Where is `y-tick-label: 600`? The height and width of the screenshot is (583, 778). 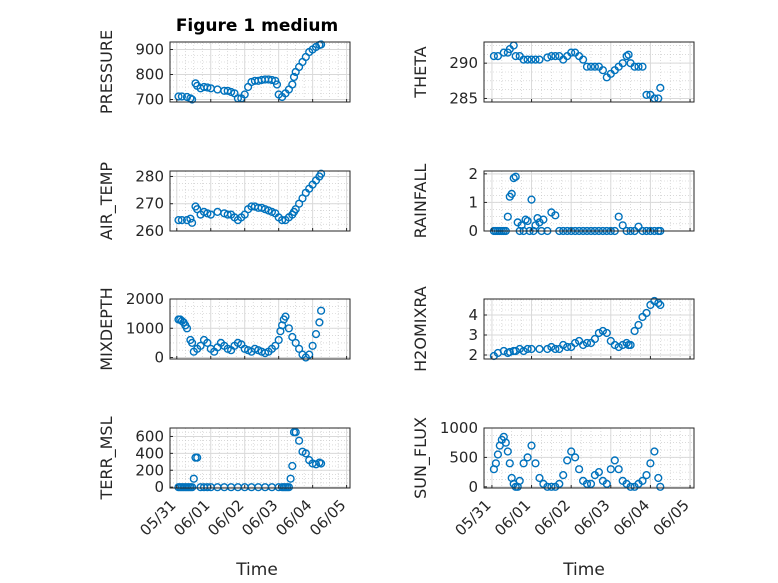 y-tick-label: 600 is located at coordinates (149, 436).